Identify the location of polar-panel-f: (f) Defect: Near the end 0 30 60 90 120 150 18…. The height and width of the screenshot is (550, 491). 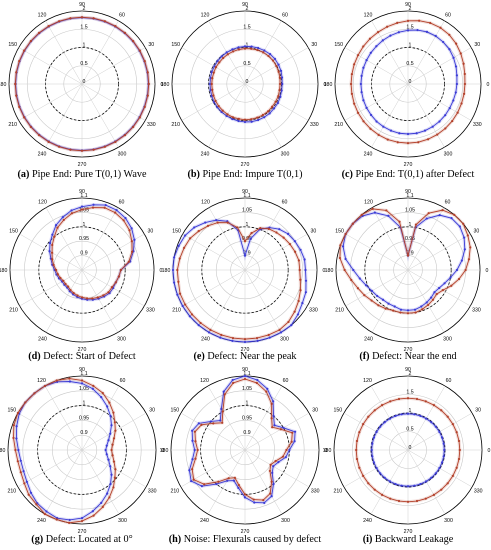
(407, 278).